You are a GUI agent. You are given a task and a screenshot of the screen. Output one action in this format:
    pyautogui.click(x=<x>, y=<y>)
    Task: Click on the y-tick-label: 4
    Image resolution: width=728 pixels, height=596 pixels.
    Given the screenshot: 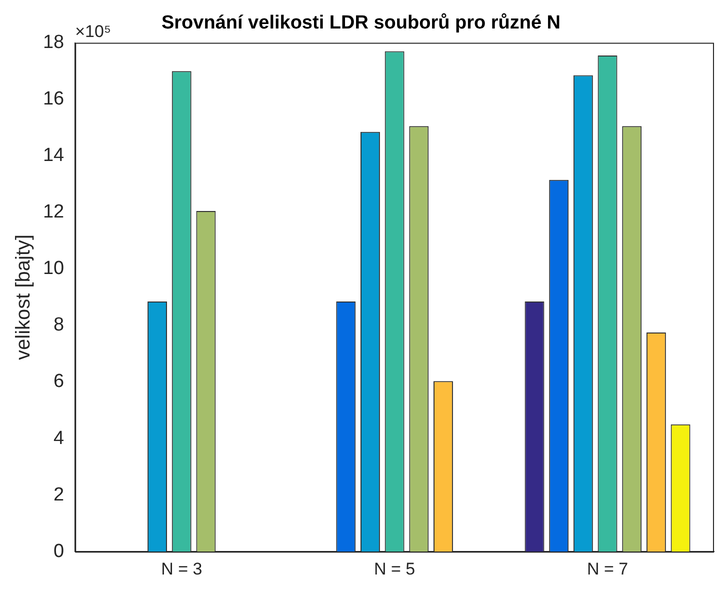 What is the action you would take?
    pyautogui.click(x=59, y=438)
    